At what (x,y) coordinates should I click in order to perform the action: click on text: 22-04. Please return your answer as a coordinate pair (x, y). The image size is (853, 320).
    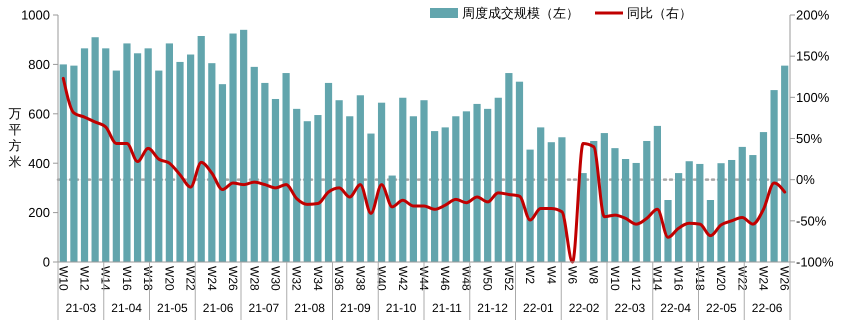
    Looking at the image, I should click on (676, 308).